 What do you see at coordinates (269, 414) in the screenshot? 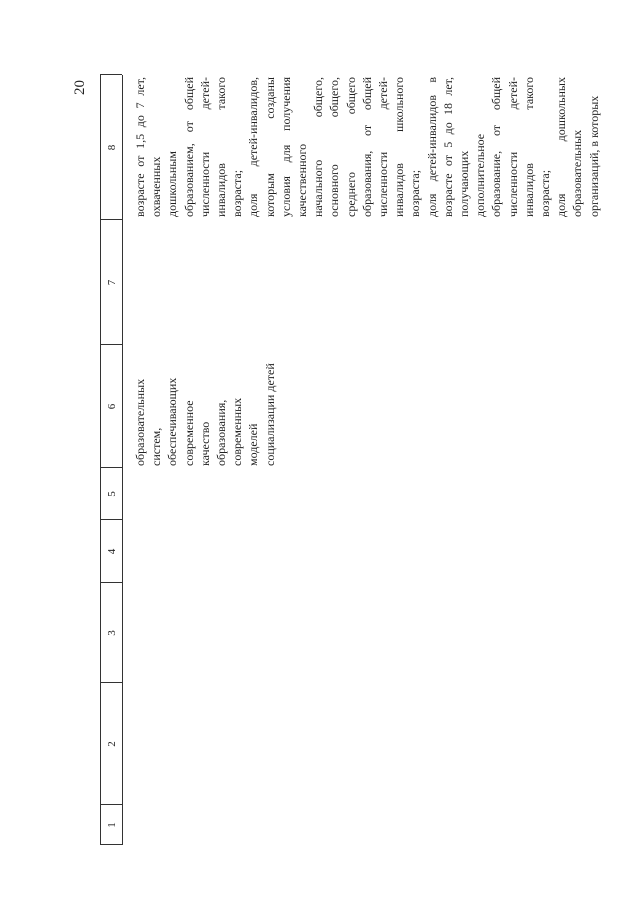
I see `text-line: социализации детей` at bounding box center [269, 414].